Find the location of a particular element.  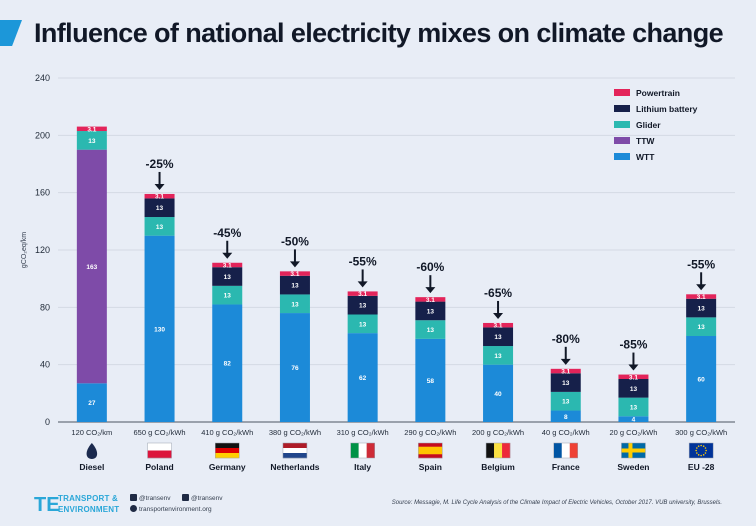

twitter-link: @transenv is located at coordinates (150, 498).